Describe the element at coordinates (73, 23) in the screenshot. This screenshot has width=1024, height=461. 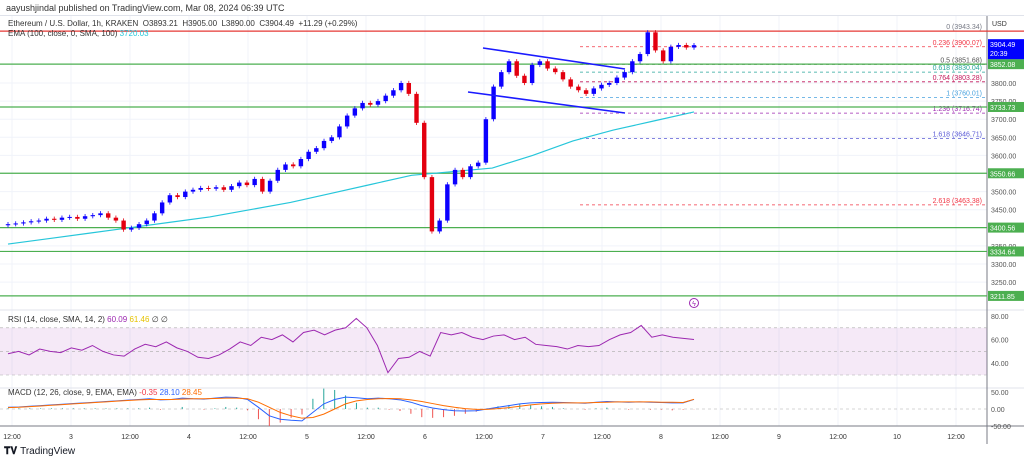
I see `symbol-name: Ethereum / U.S. Dollar, 1h, KRAKEN` at that location.